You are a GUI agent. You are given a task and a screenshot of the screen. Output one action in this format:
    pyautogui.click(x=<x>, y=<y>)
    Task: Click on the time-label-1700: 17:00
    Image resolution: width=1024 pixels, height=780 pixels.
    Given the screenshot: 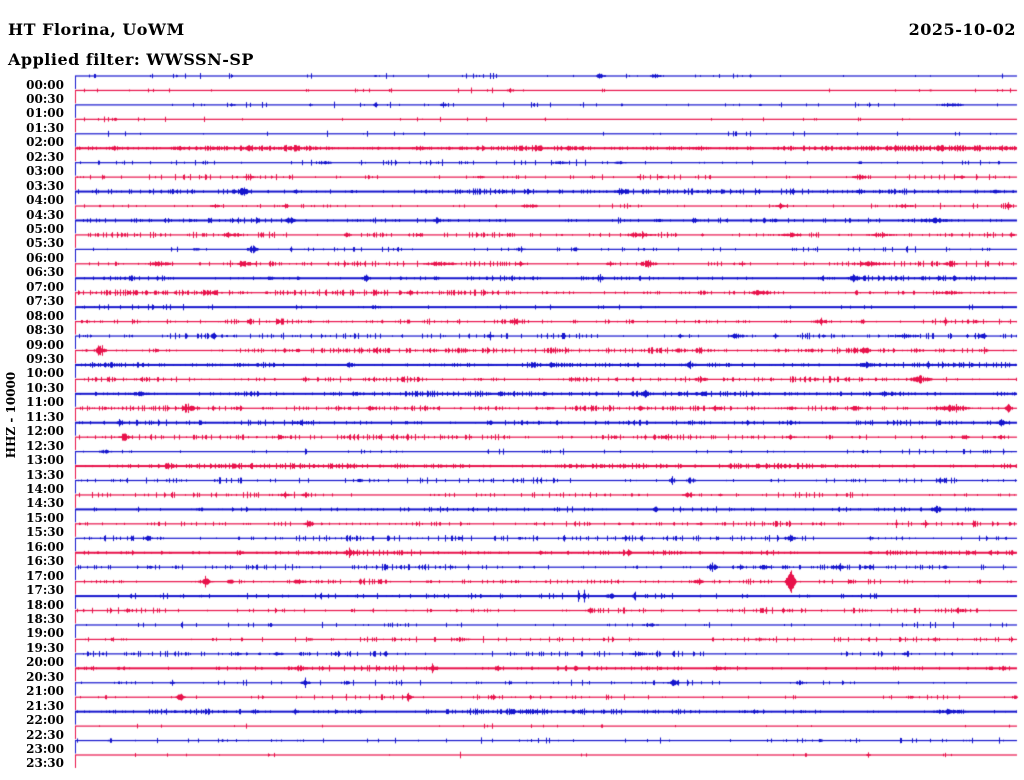 What is the action you would take?
    pyautogui.click(x=45, y=575)
    